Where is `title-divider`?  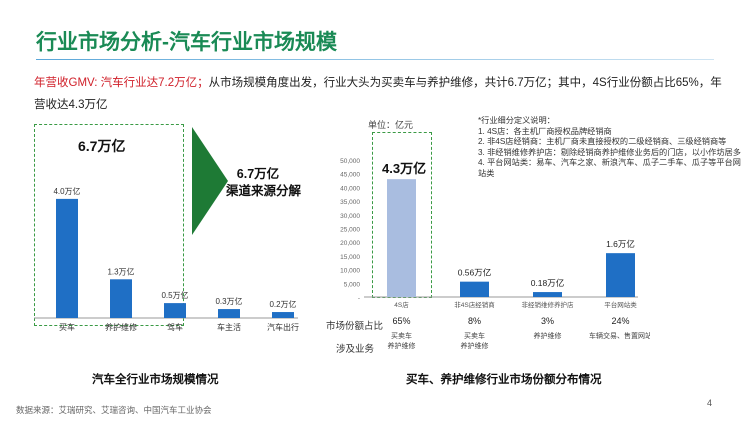
title-divider is located at coordinates (375, 59).